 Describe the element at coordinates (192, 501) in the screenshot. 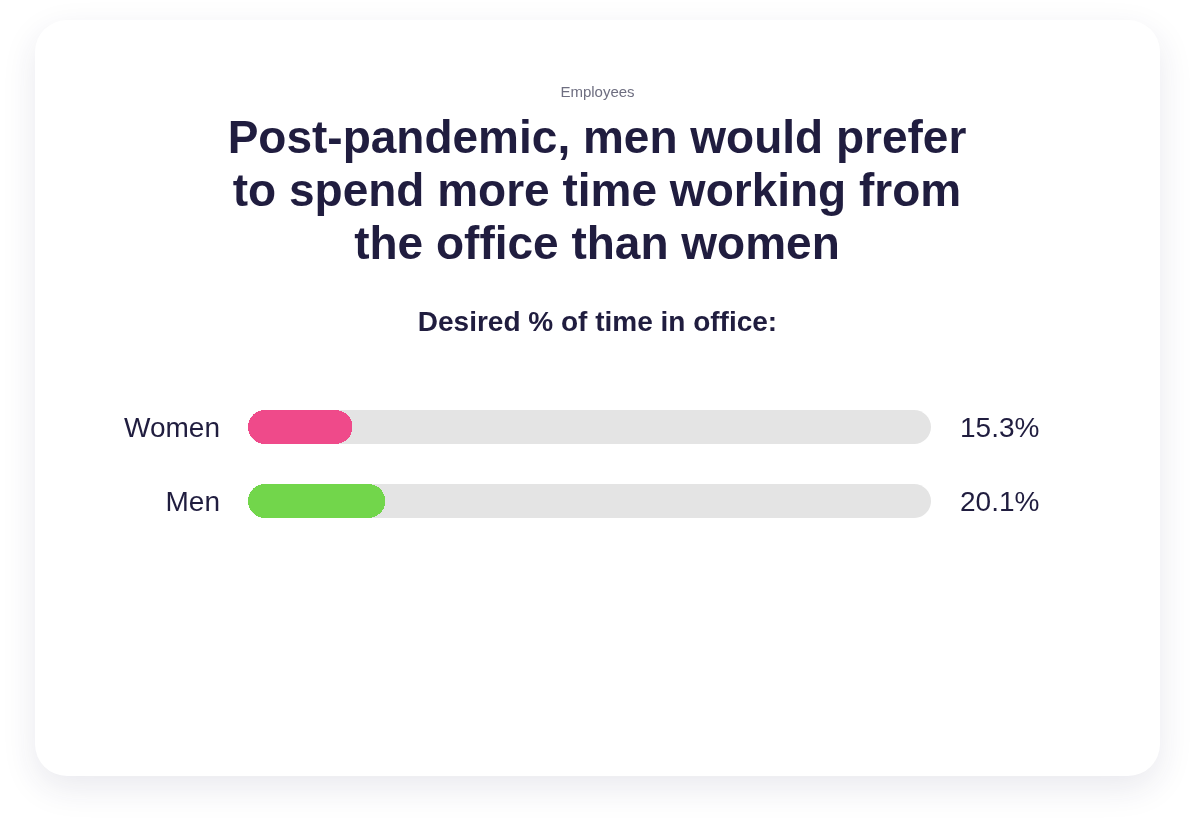

I see `y-tick-label: Men` at that location.